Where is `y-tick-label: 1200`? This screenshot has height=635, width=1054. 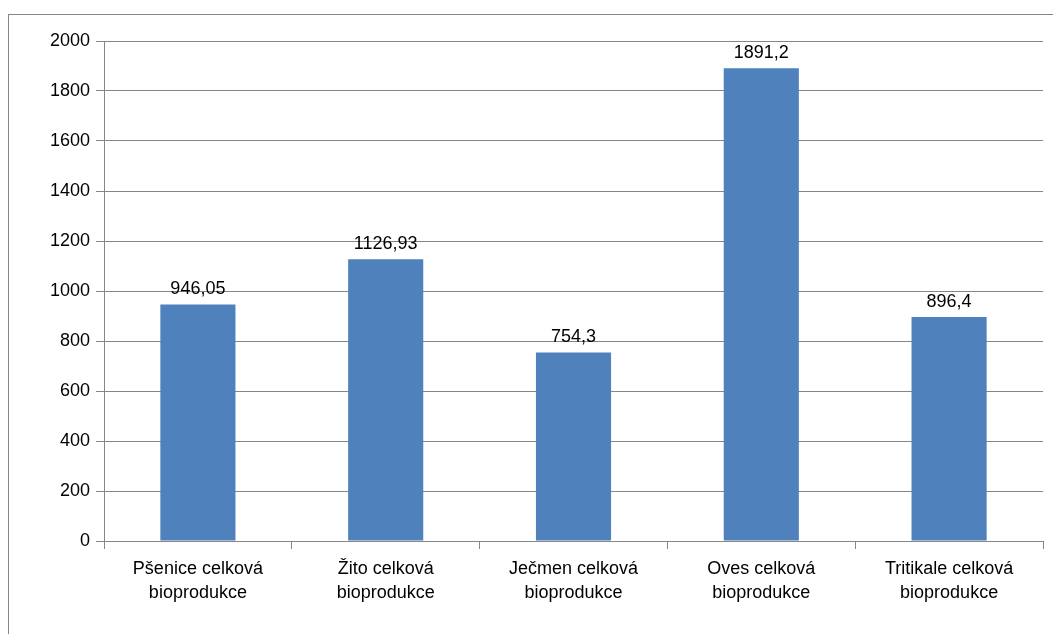 y-tick-label: 1200 is located at coordinates (69, 239).